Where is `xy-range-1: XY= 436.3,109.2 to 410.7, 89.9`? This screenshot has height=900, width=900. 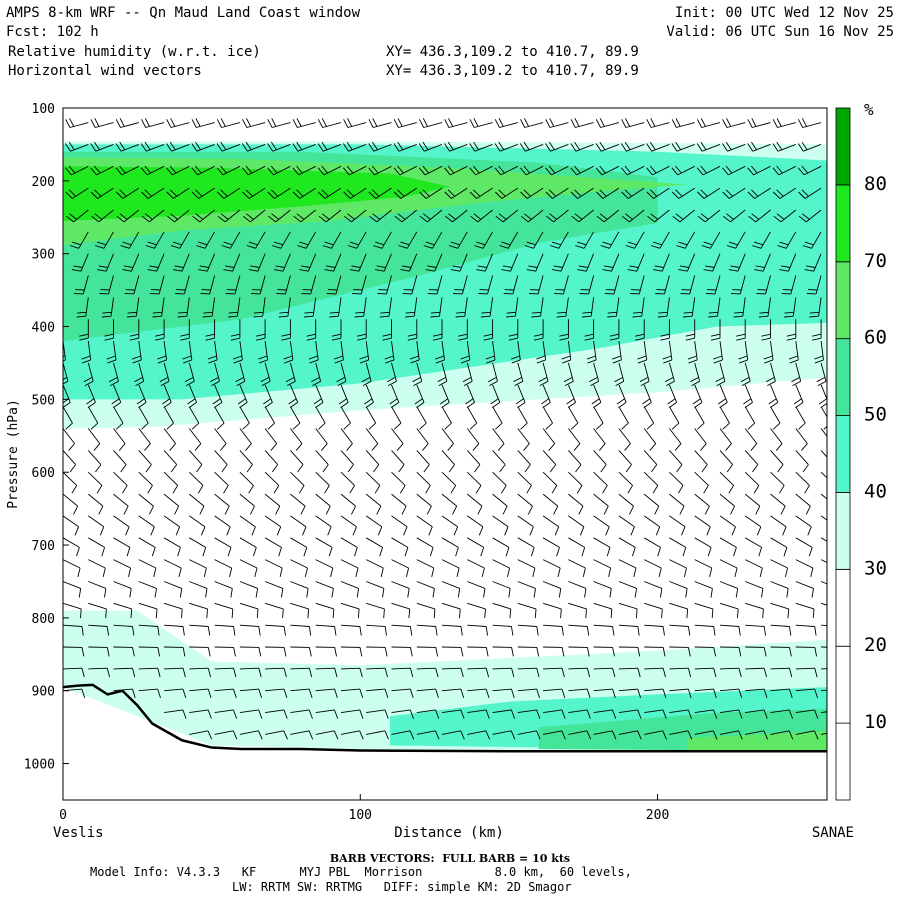
xy-range-1: XY= 436.3,109.2 to 410.7, 89.9 is located at coordinates (512, 52).